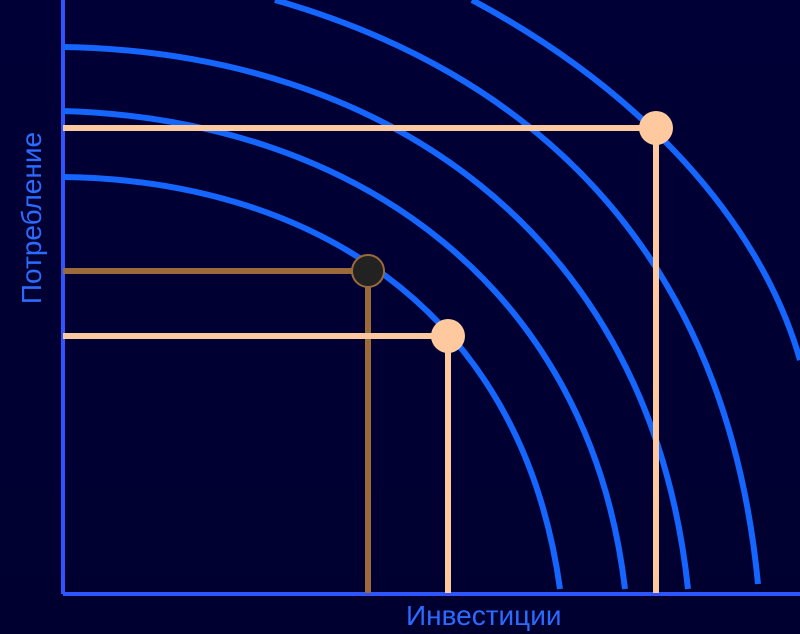 The image size is (800, 634). I want to click on y-axis-title: Потребление, so click(31, 218).